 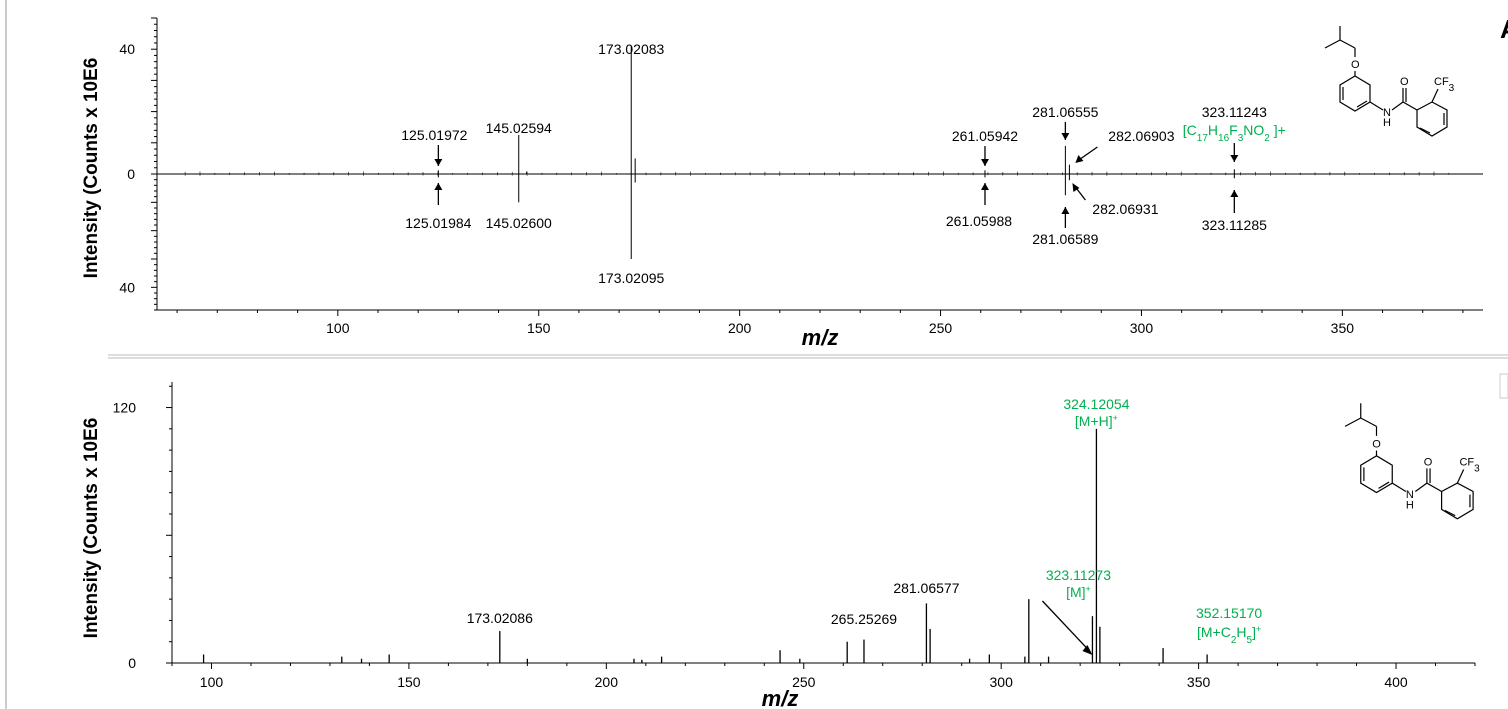 I want to click on panel-a-top-peak-label: 282.06903, so click(x=1141, y=136).